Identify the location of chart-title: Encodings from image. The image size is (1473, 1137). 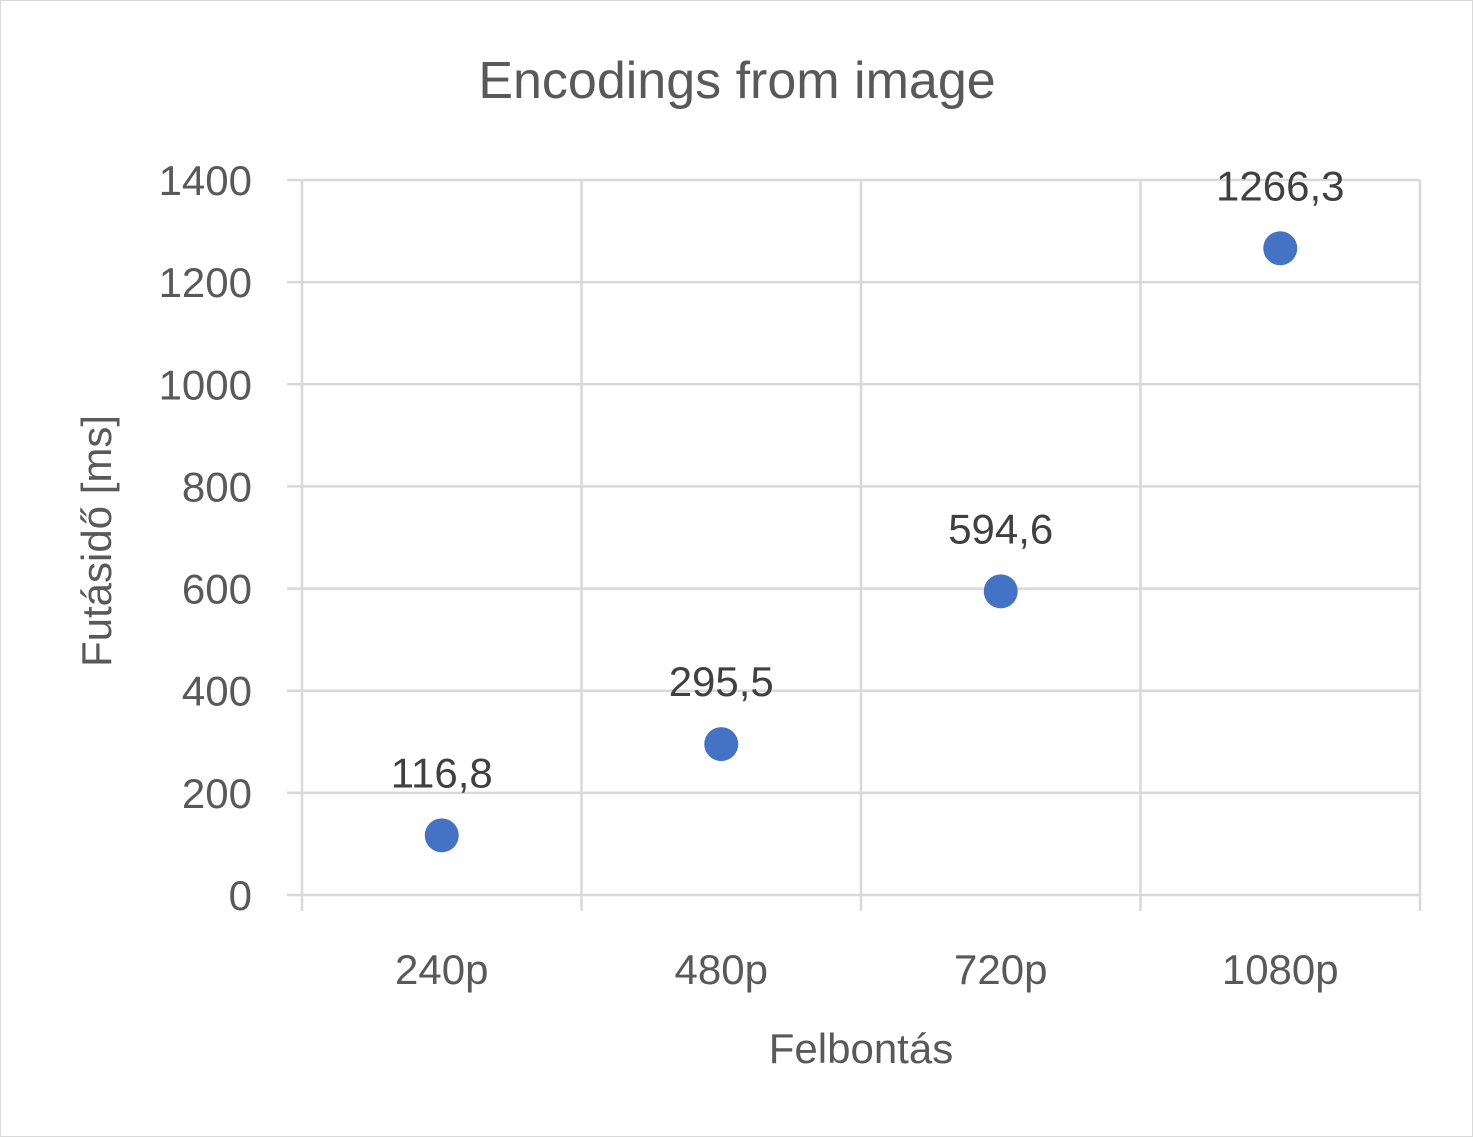
(736, 81).